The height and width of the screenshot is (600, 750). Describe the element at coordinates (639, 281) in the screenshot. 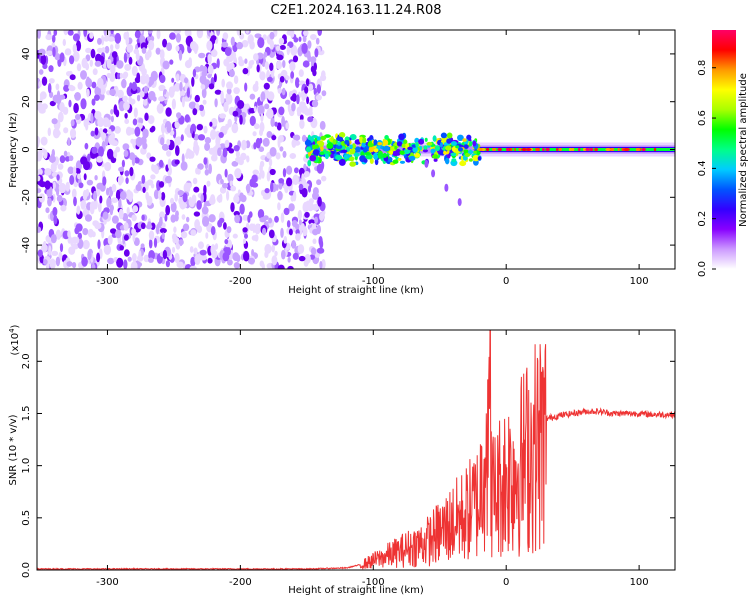

I see `x-tick-label: 100` at that location.